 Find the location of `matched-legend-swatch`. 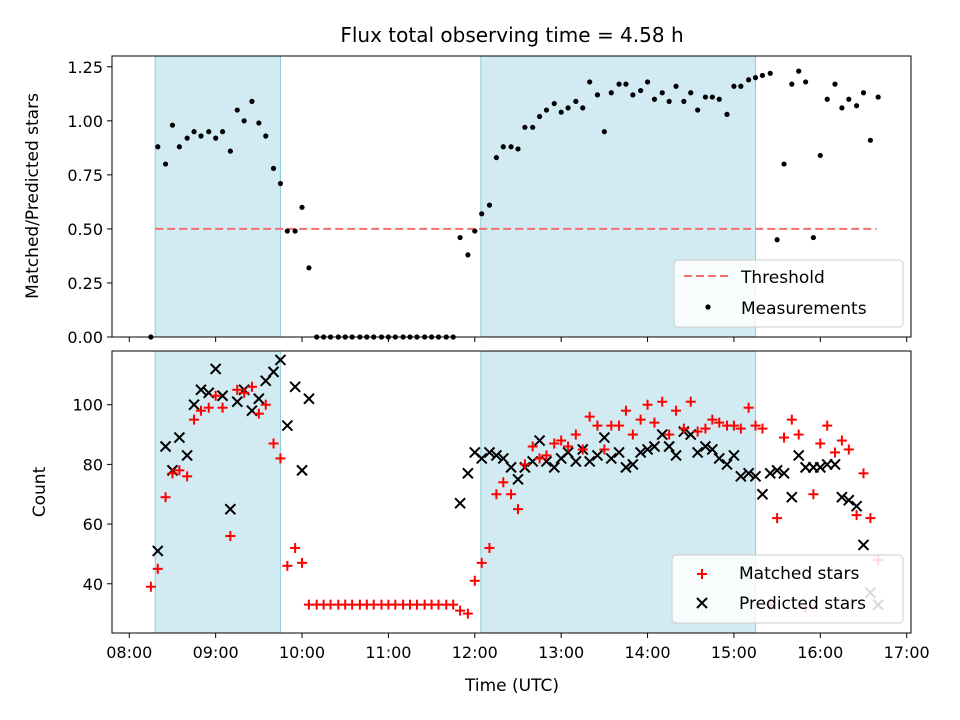

matched-legend-swatch is located at coordinates (702, 574).